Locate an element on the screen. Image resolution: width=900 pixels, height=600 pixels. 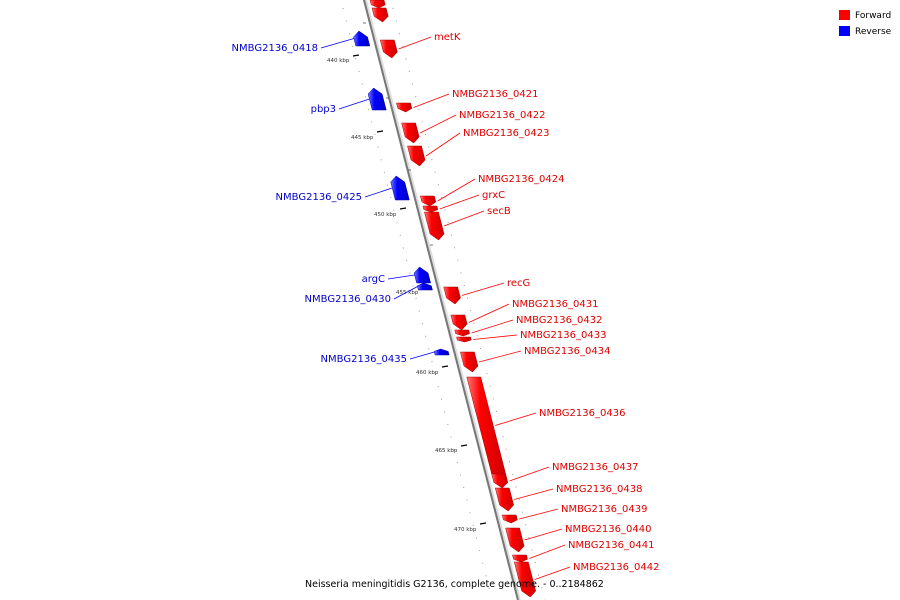
reverse-gene-label: NMBG2136_0430 is located at coordinates (348, 299).